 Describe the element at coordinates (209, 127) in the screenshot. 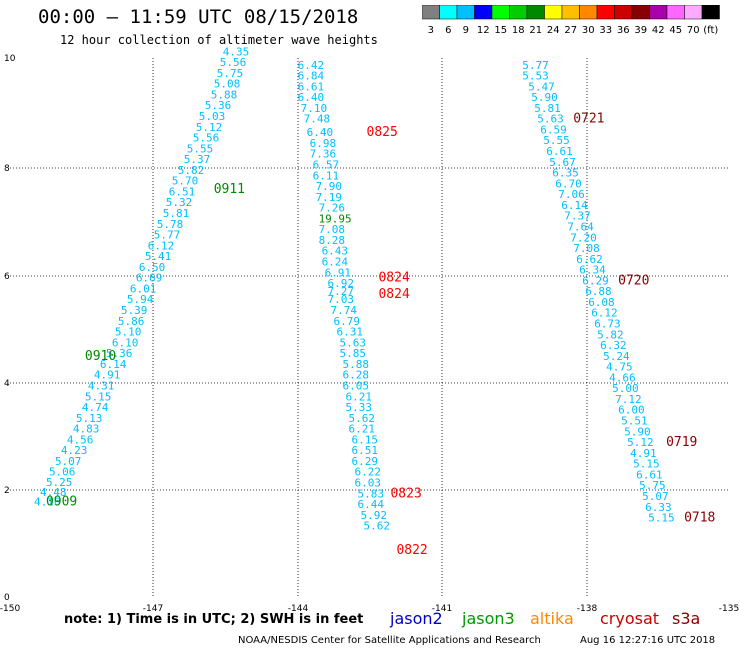

I see `wave-height-value: 5.12` at that location.